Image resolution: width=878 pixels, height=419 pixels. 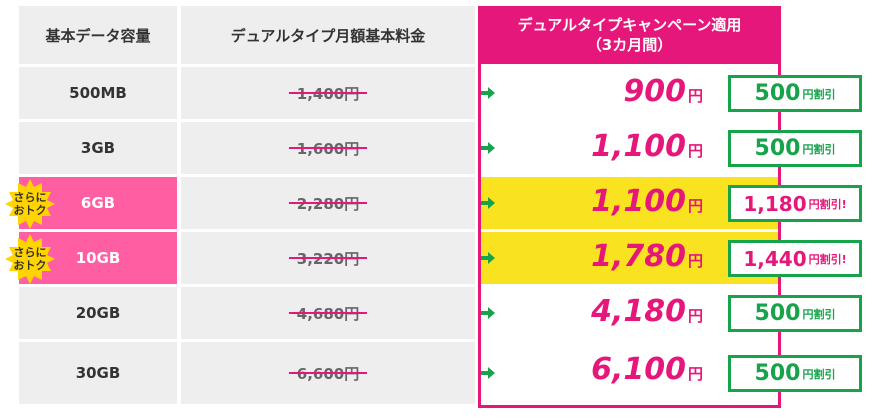 I want to click on discount-amount: 1,180, so click(x=775, y=203).